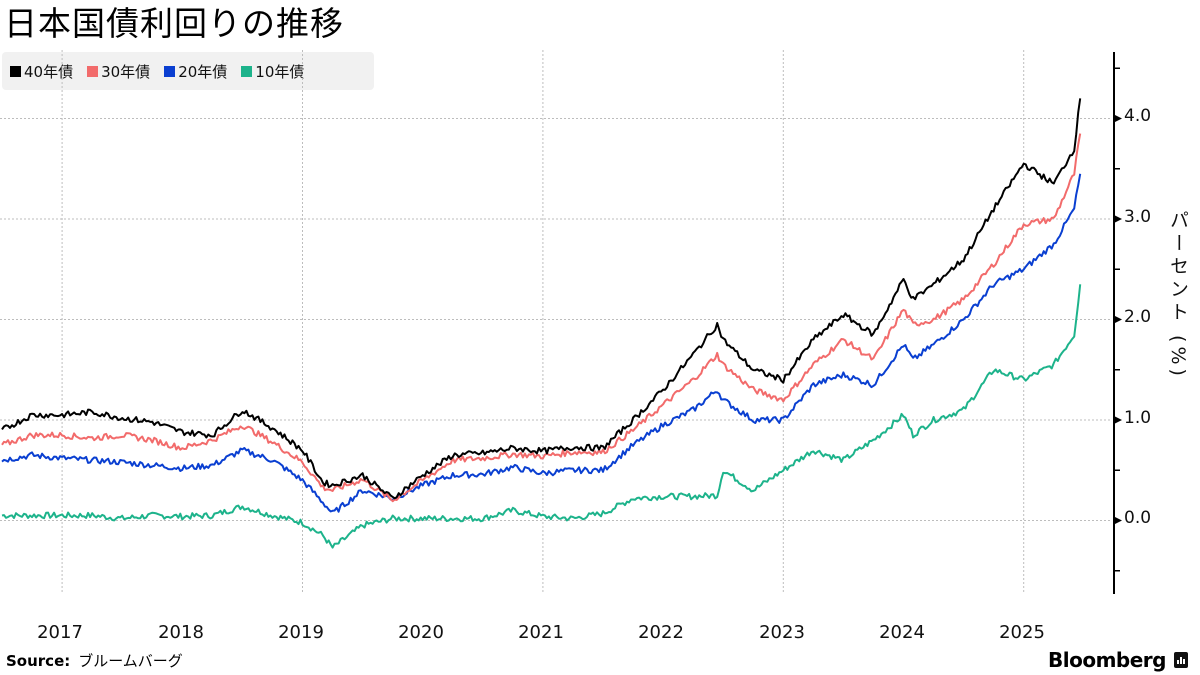 Image resolution: width=1200 pixels, height=675 pixels. What do you see at coordinates (15, 71) in the screenshot?
I see `legend-swatch-40y` at bounding box center [15, 71].